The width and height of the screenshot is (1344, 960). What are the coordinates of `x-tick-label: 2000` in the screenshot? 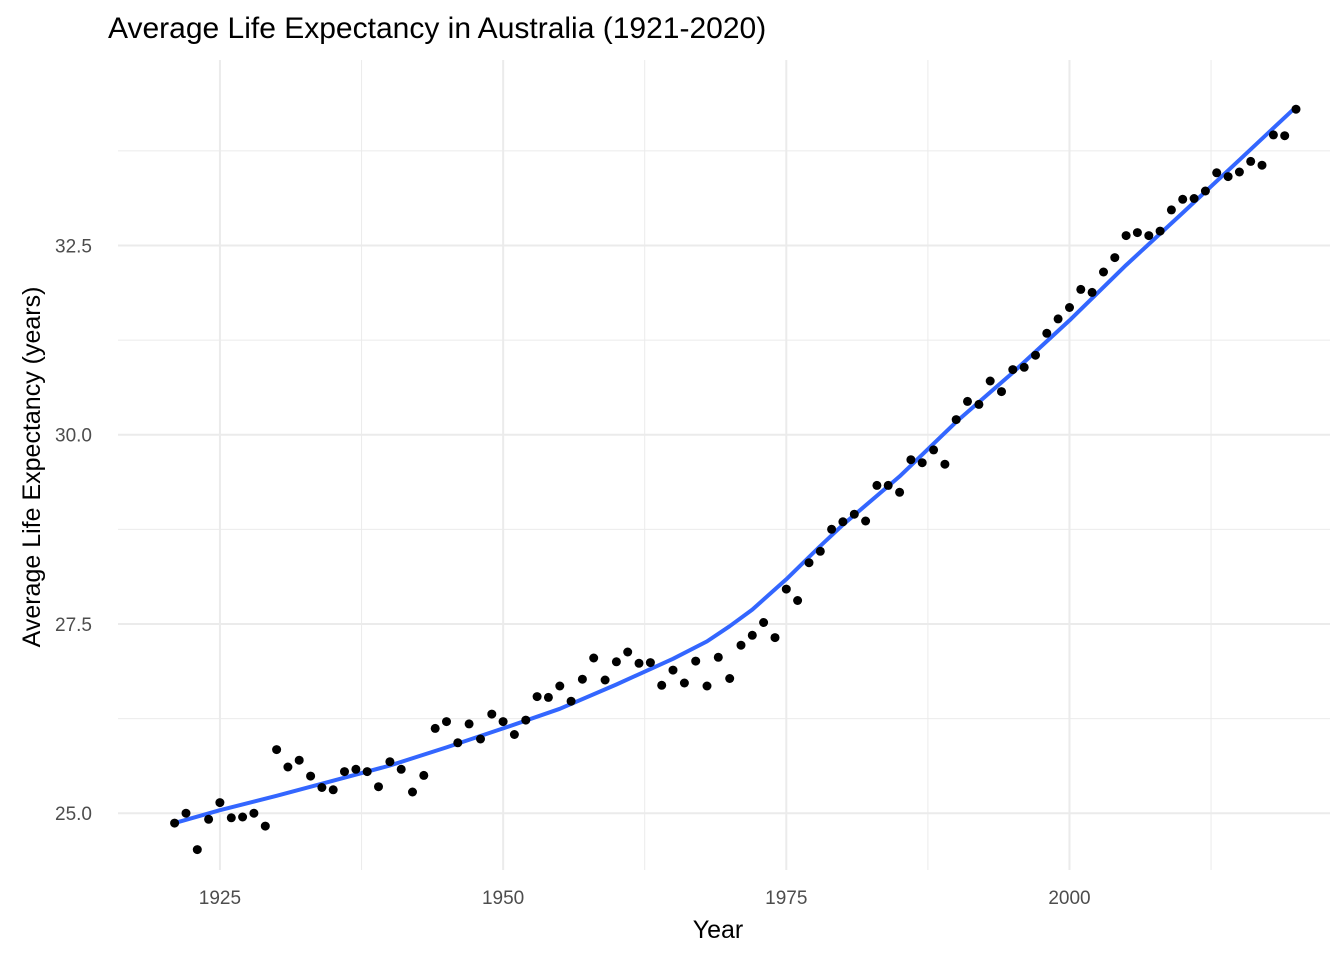 It's located at (1069, 898).